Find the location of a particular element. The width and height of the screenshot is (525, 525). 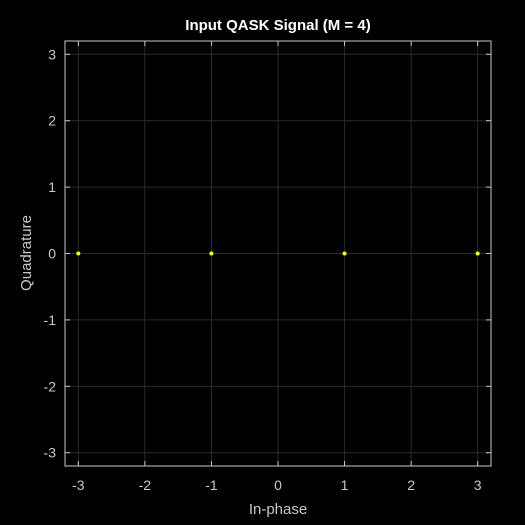

y-tick-label: 1 is located at coordinates (52, 187).